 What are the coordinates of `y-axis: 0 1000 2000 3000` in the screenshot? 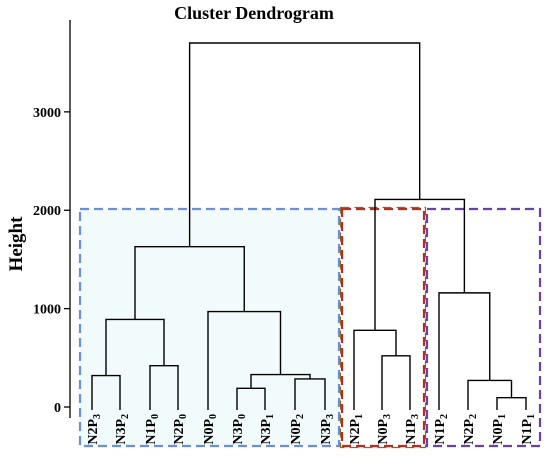 It's located at (52, 219).